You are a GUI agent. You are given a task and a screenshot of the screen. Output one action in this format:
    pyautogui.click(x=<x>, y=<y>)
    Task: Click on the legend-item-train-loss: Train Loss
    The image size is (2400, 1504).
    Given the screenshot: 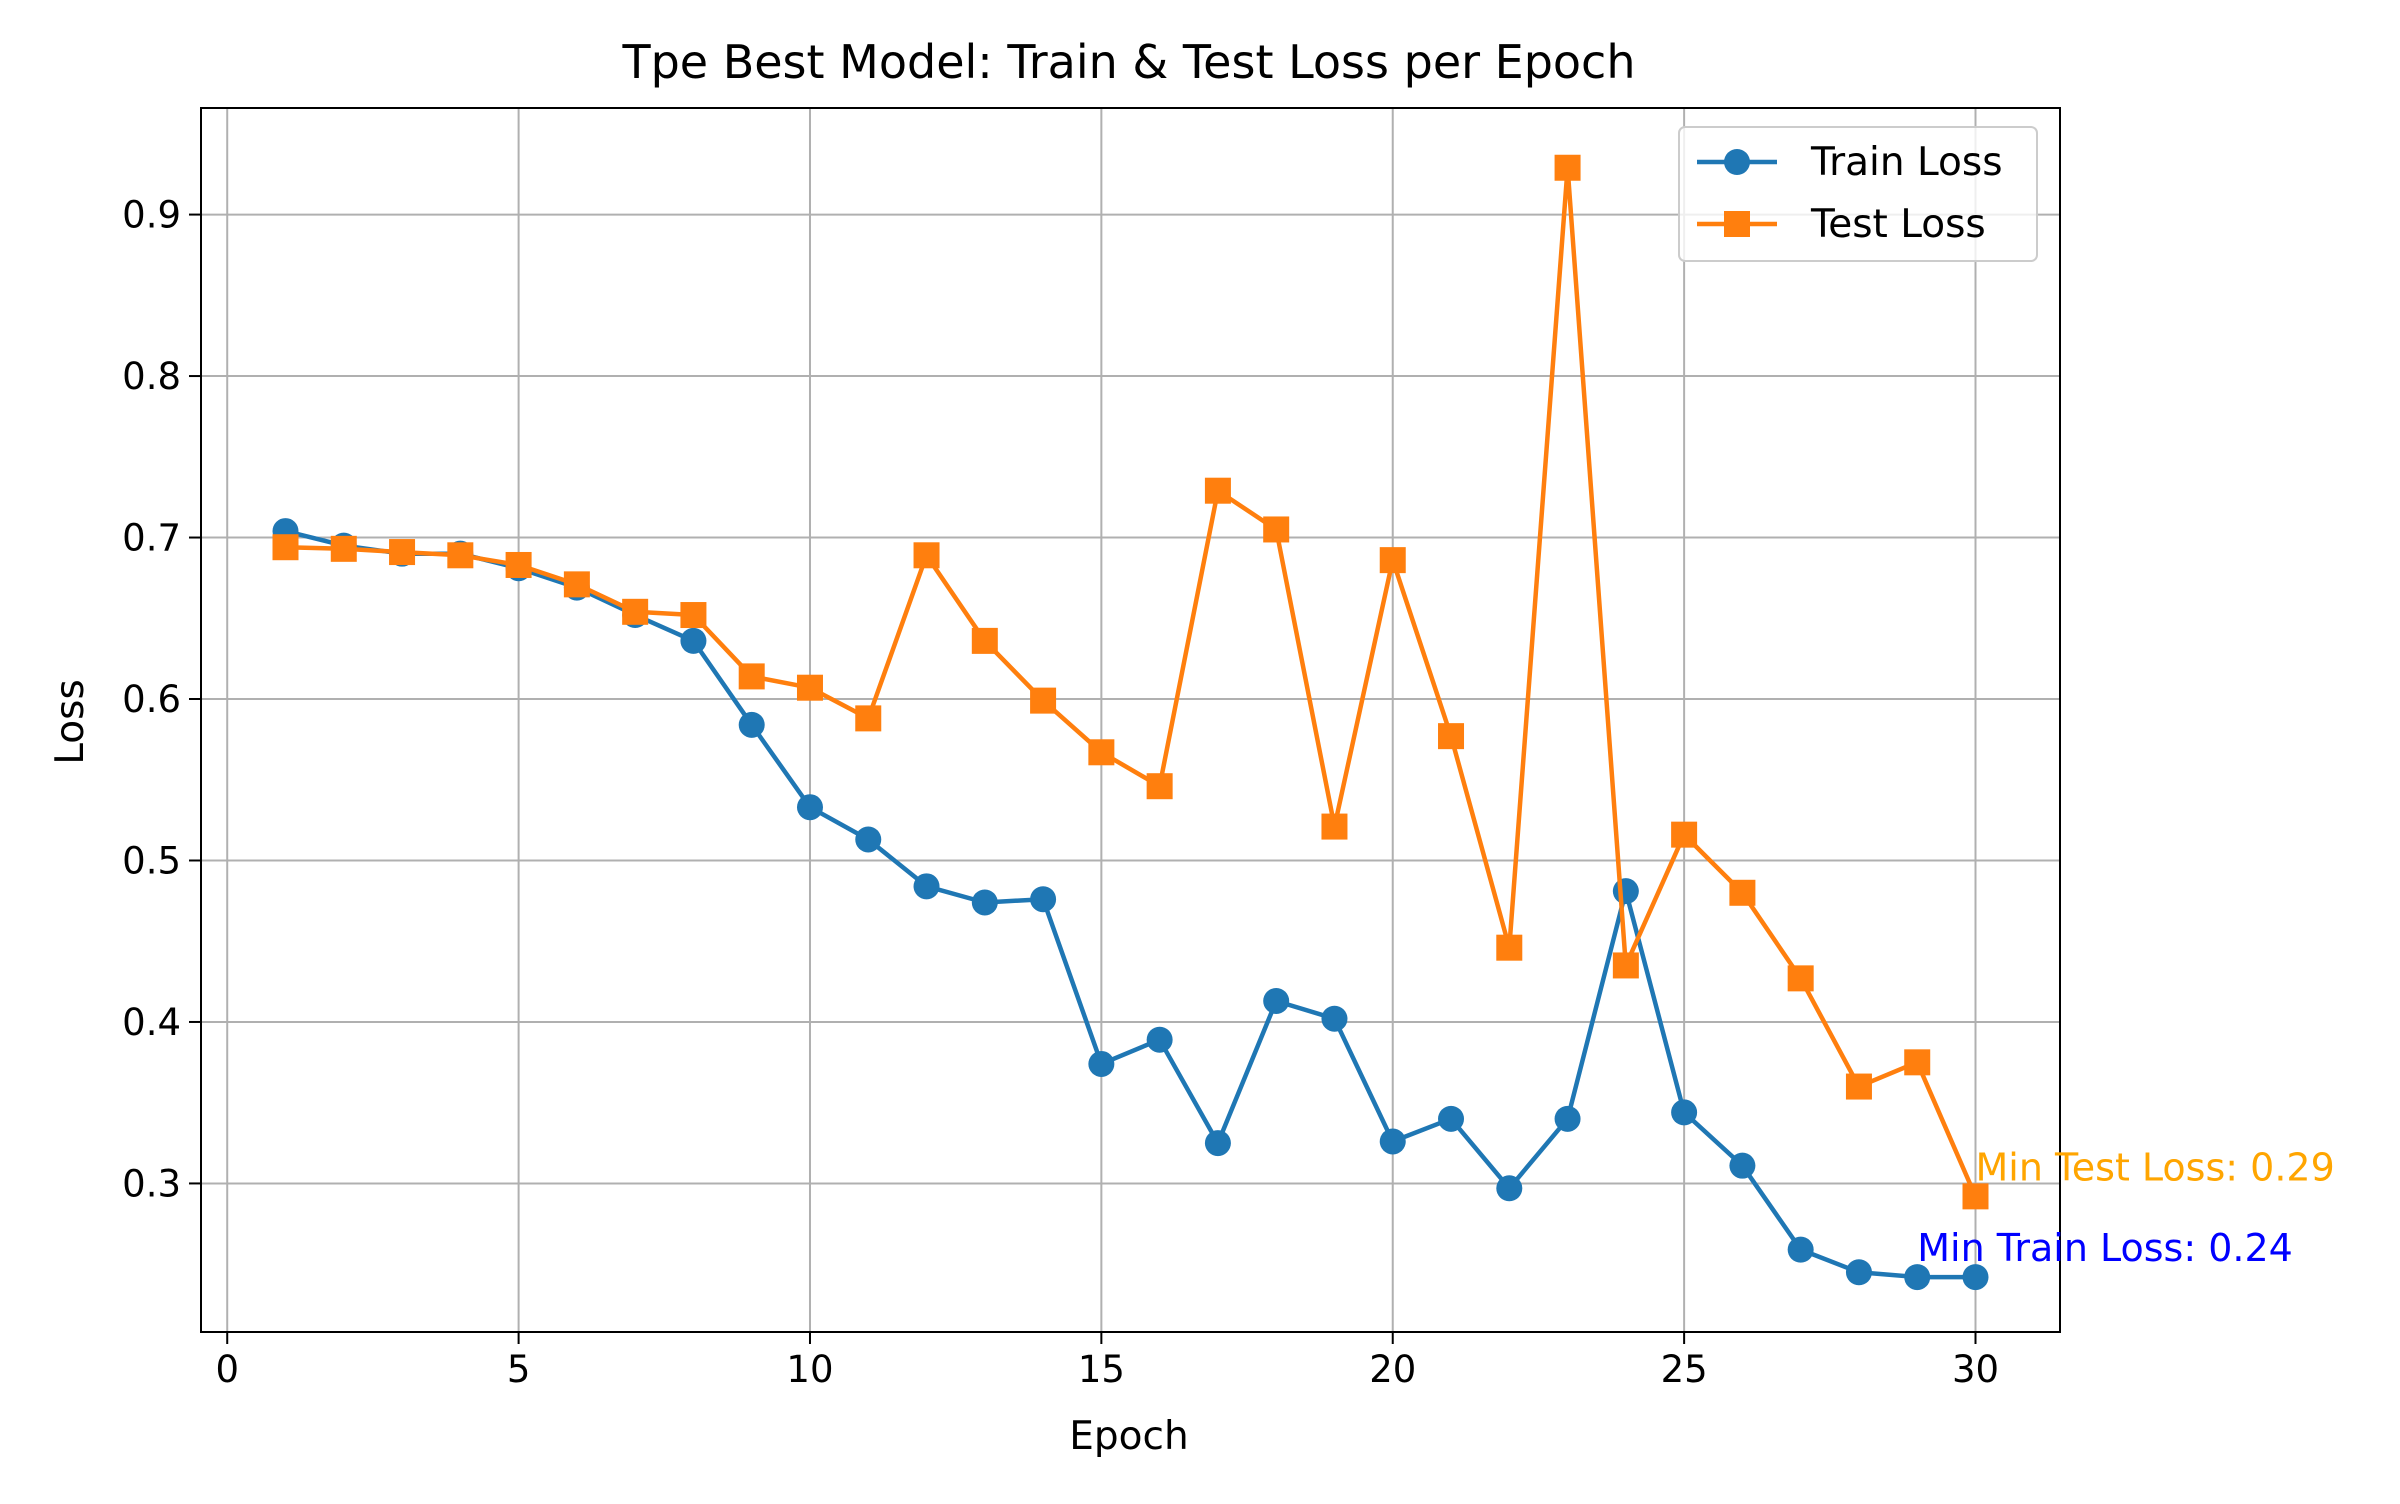 What is the action you would take?
    pyautogui.click(x=1850, y=162)
    